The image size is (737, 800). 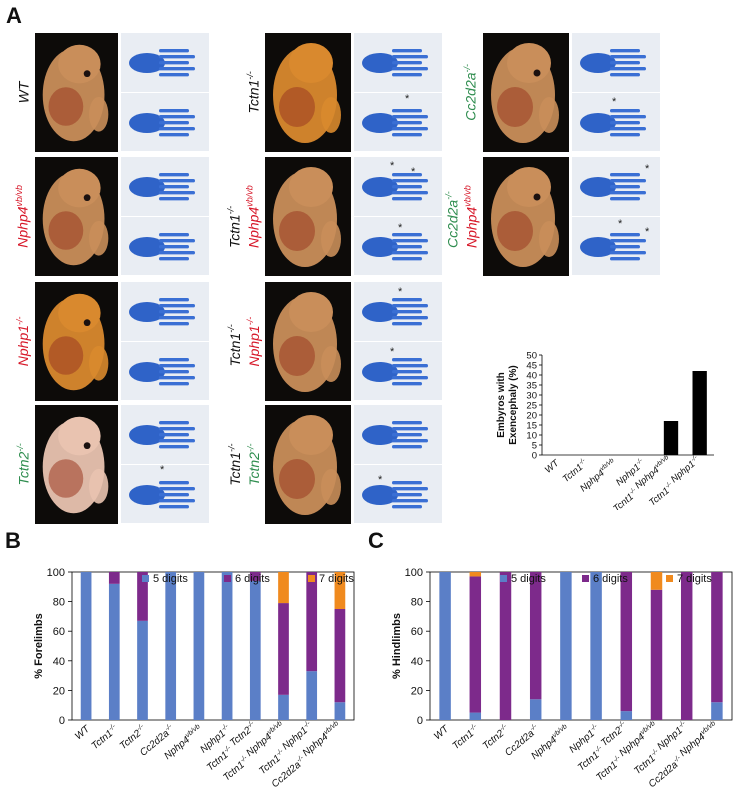 What do you see at coordinates (376, 540) in the screenshot?
I see `panel-letter-c: C` at bounding box center [376, 540].